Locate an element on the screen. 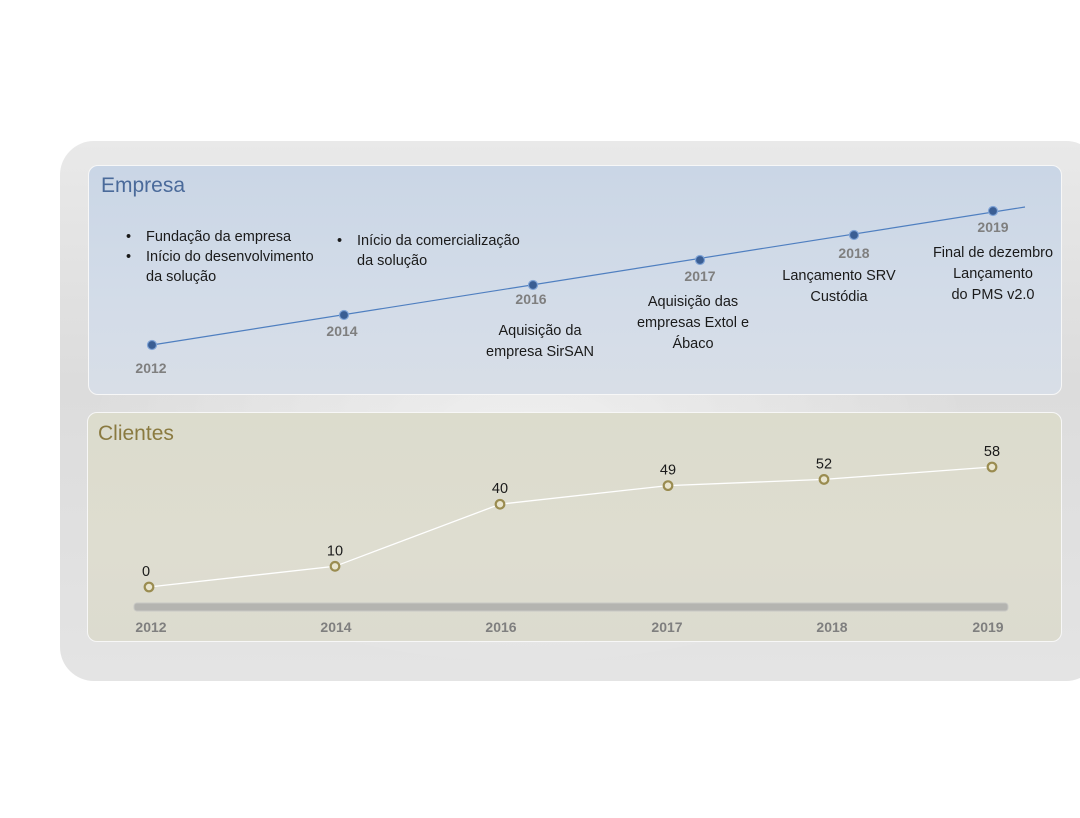  clients-data-label: 0 is located at coordinates (146, 572).